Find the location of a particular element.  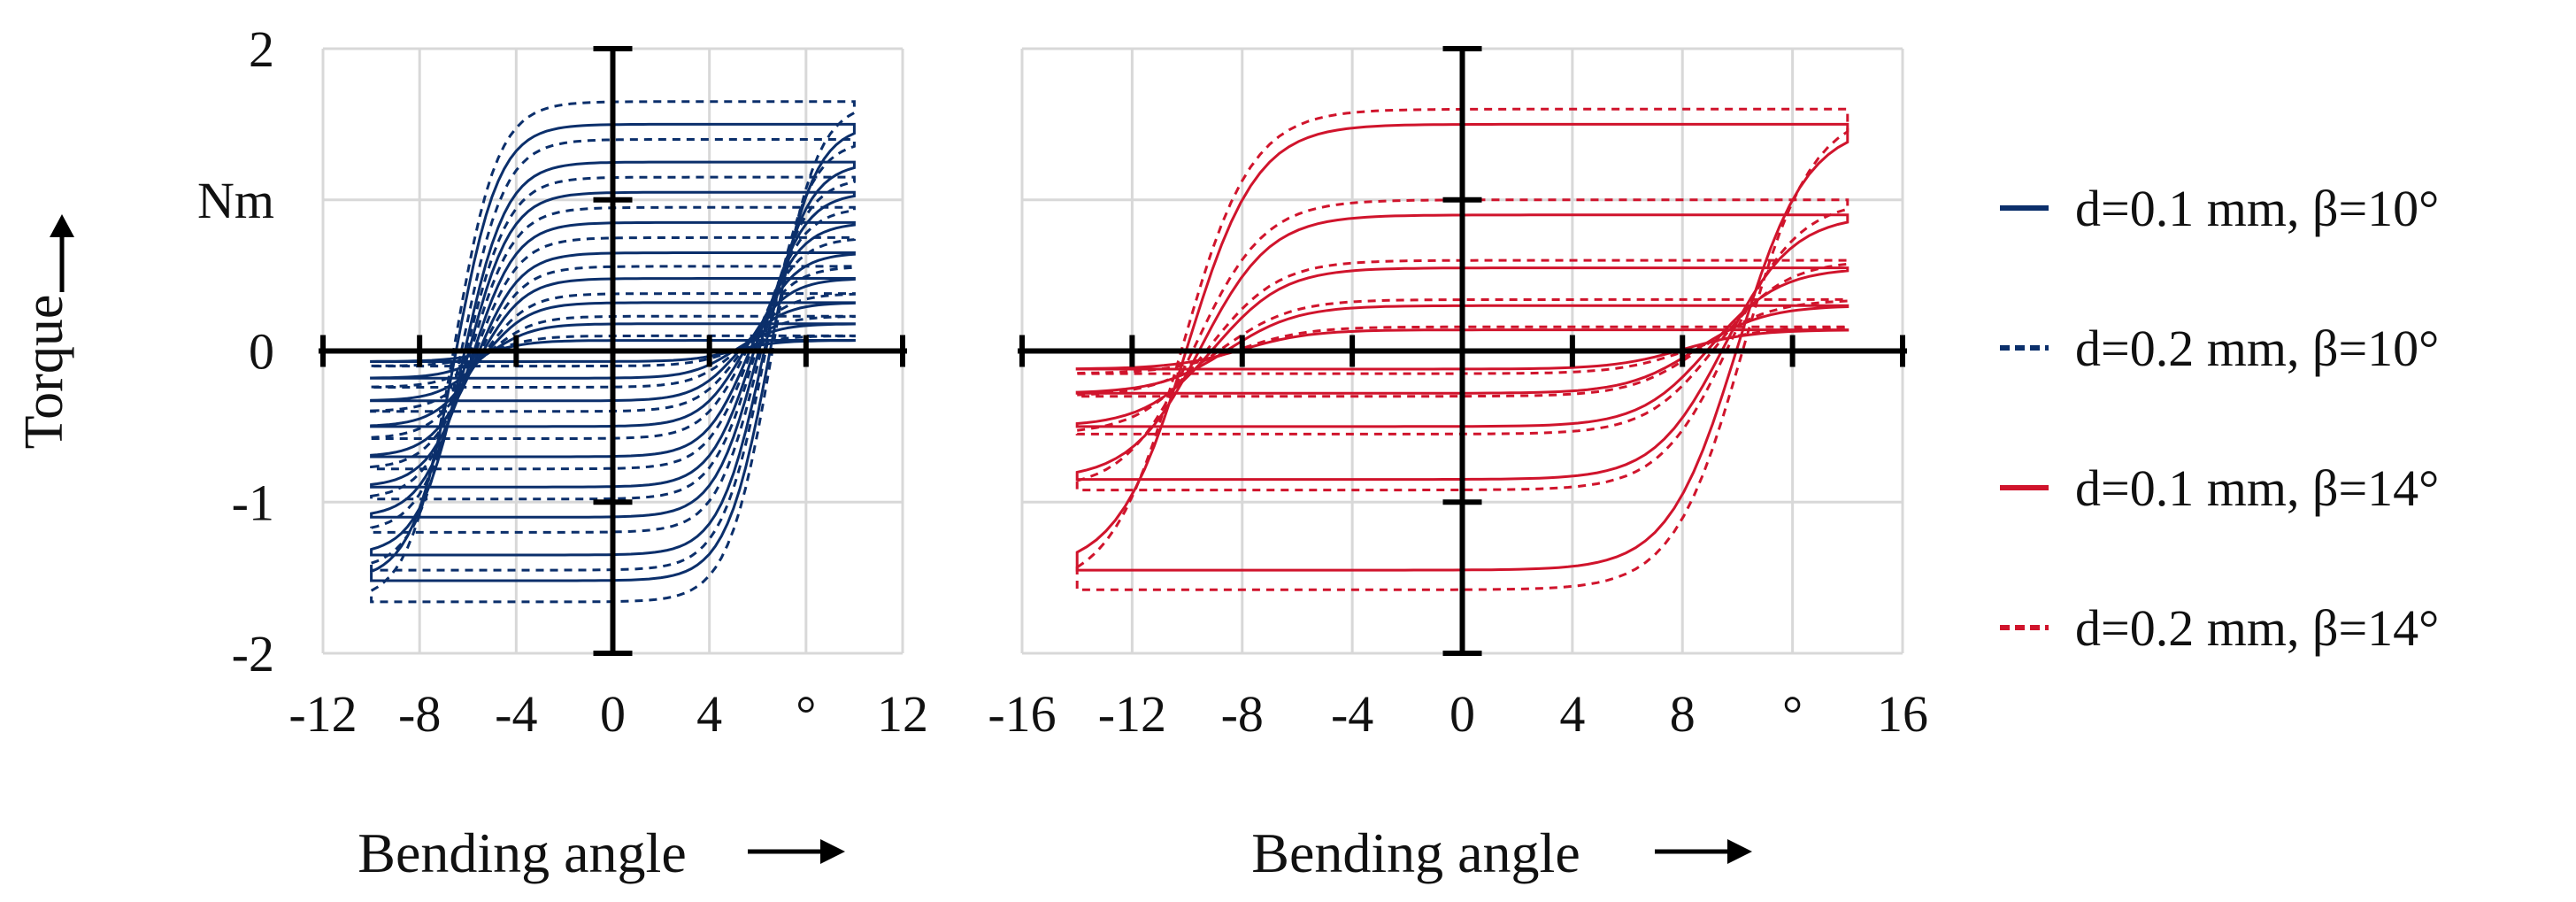

x-tick-label: 12 is located at coordinates (902, 714).